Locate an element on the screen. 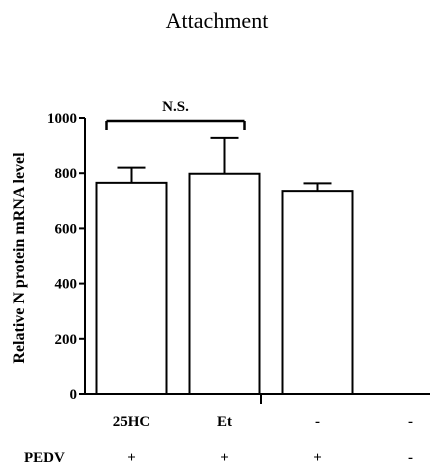 Image resolution: width=434 pixels, height=470 pixels. row-label: PEDV is located at coordinates (44, 458).